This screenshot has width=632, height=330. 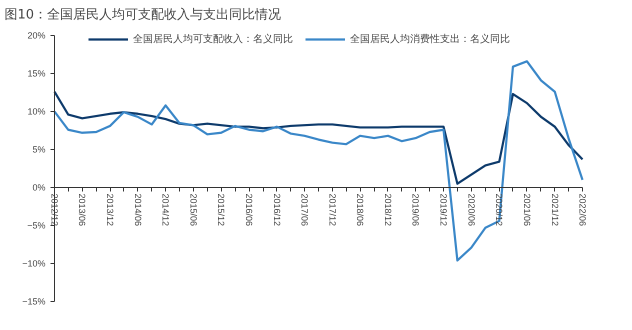 I want to click on y-tick-label: 0%, so click(x=39, y=187).